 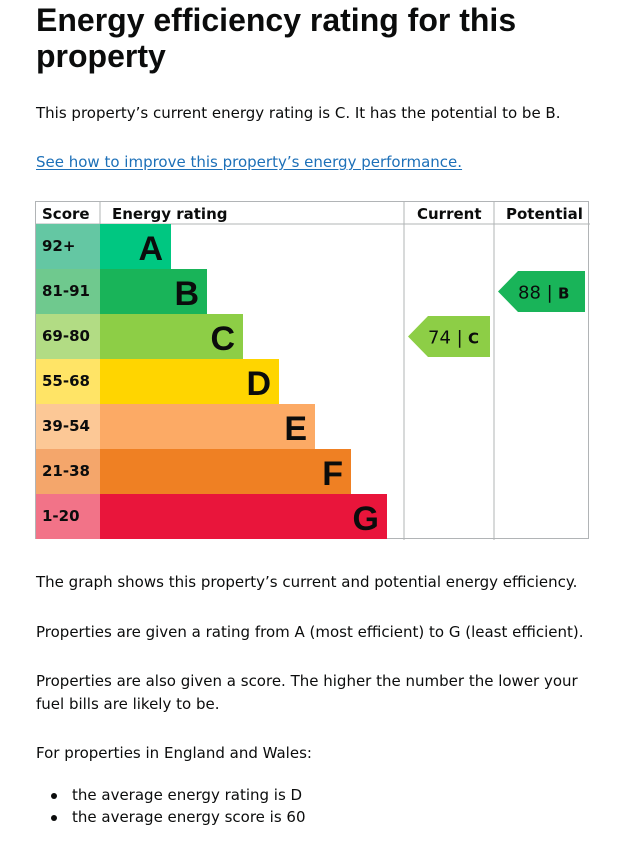 What do you see at coordinates (186, 294) in the screenshot?
I see `rating-letter-b: B` at bounding box center [186, 294].